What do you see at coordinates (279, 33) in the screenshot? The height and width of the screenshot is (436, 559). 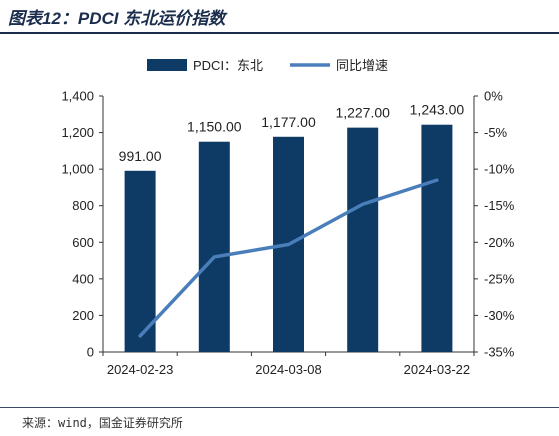 I see `title-rule` at bounding box center [279, 33].